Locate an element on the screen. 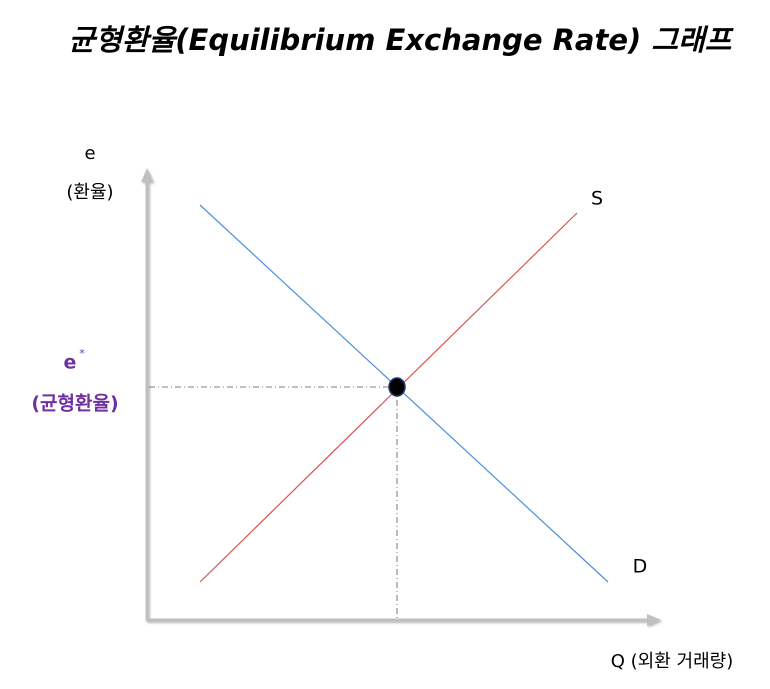 The width and height of the screenshot is (770, 689). demand-label: D is located at coordinates (640, 567).